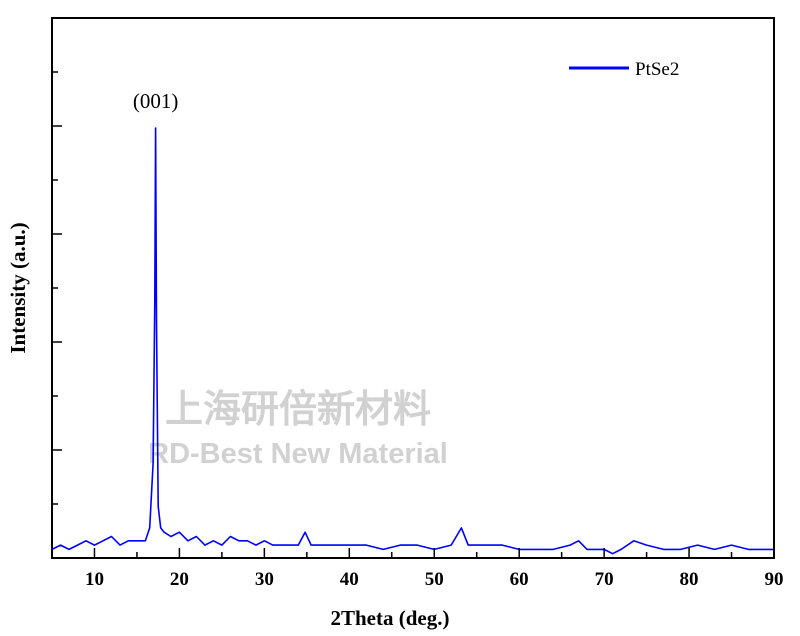 This screenshot has width=800, height=636. What do you see at coordinates (604, 579) in the screenshot?
I see `x-tick-label: 70` at bounding box center [604, 579].